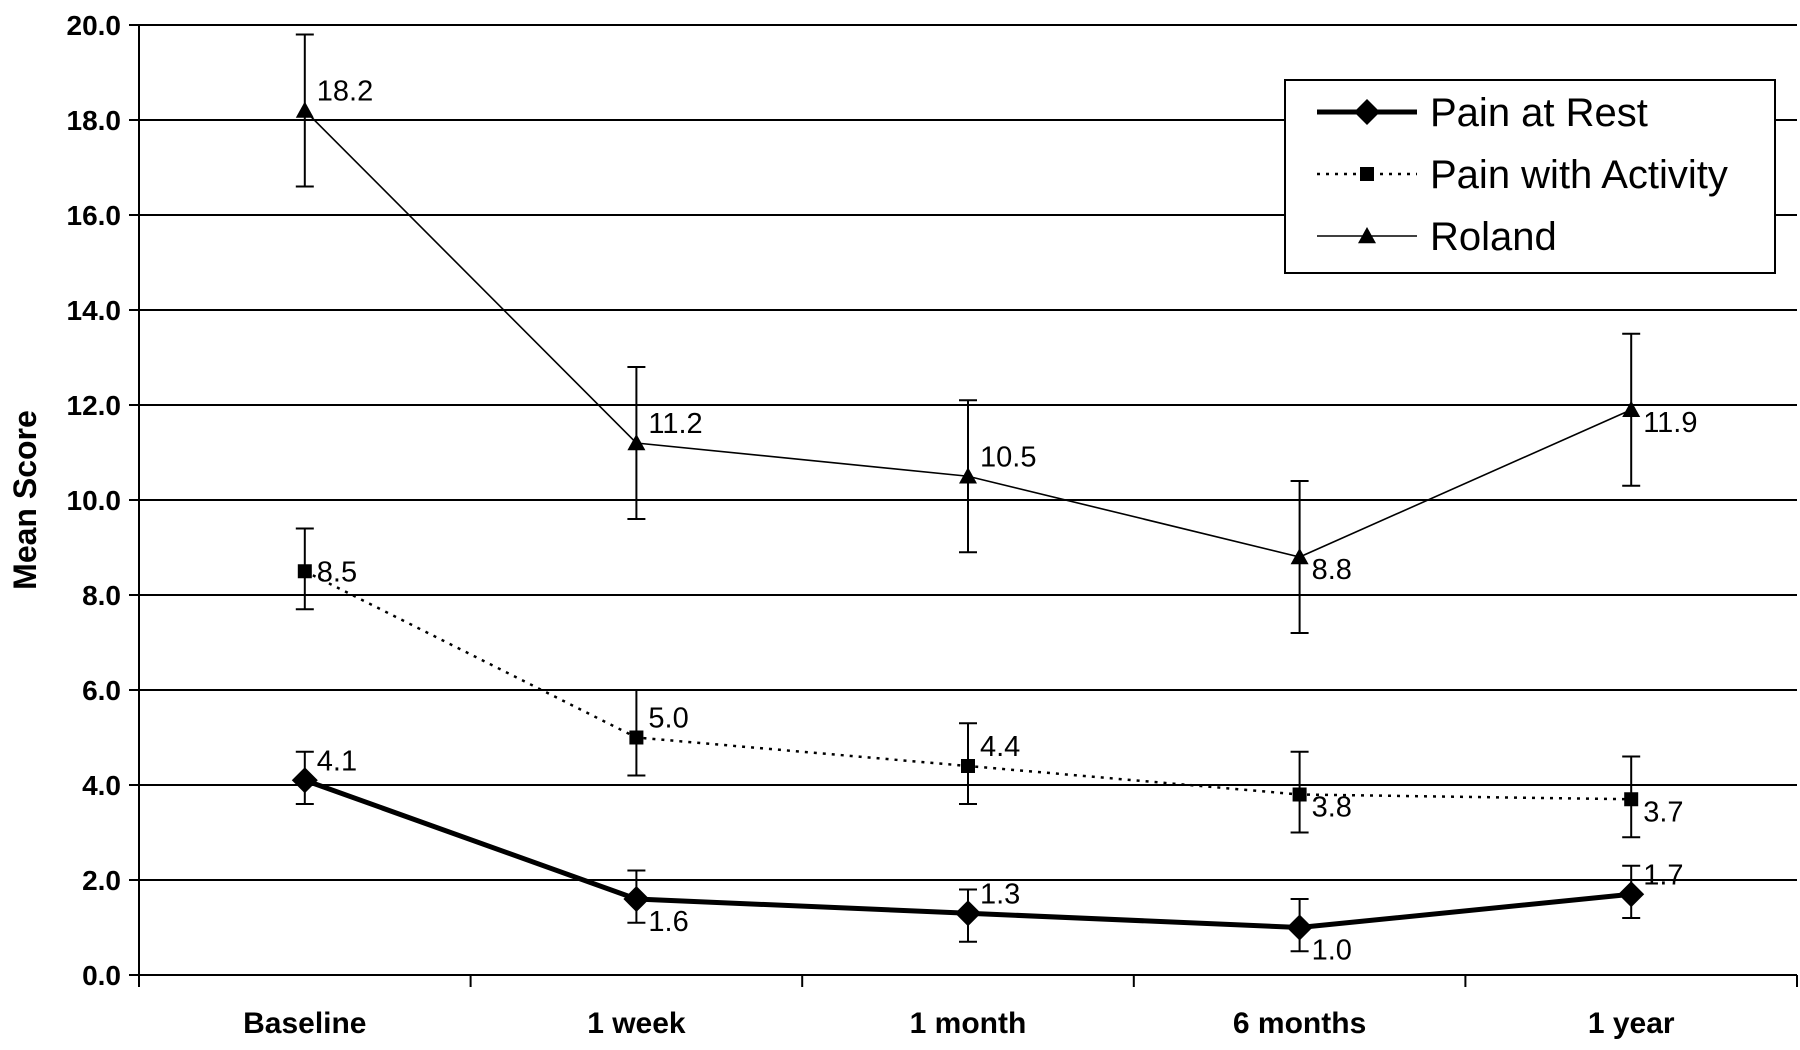 The image size is (1800, 1050). I want to click on x-tick-labels: Baseline 1 week 1 month 6 months 1 year, so click(959, 1023).